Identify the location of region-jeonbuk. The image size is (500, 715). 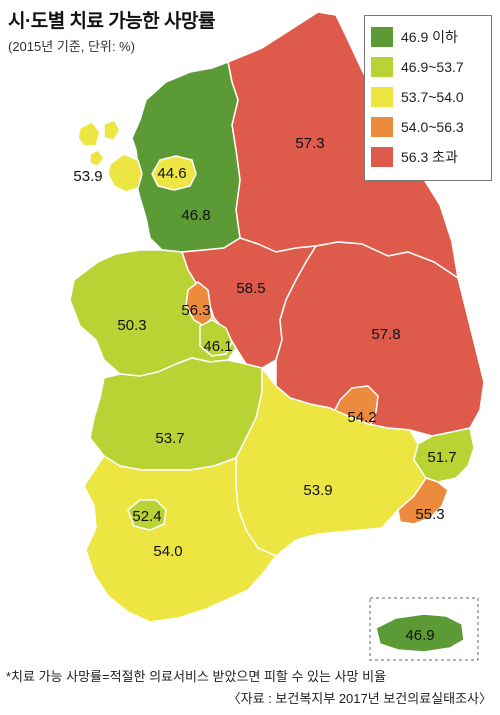
(176, 414).